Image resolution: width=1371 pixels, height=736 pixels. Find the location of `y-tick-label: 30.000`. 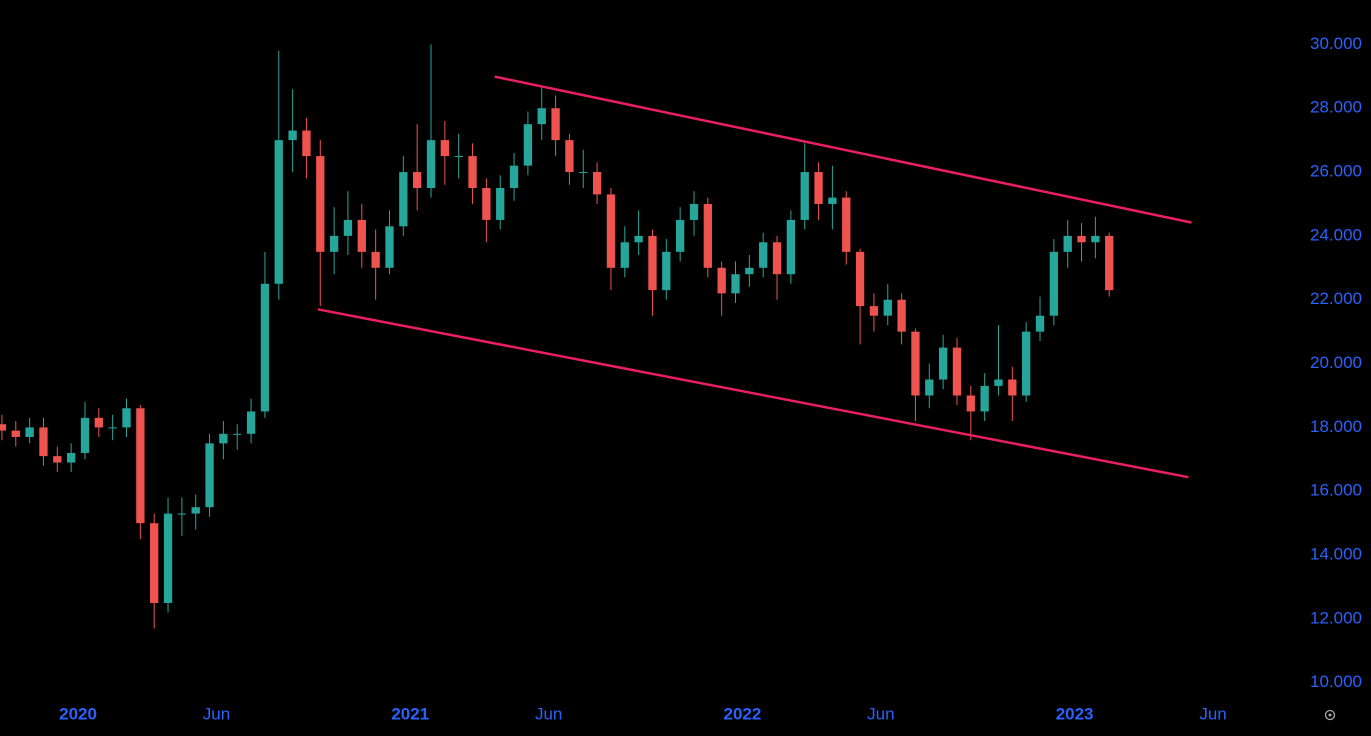

y-tick-label: 30.000 is located at coordinates (1336, 43).